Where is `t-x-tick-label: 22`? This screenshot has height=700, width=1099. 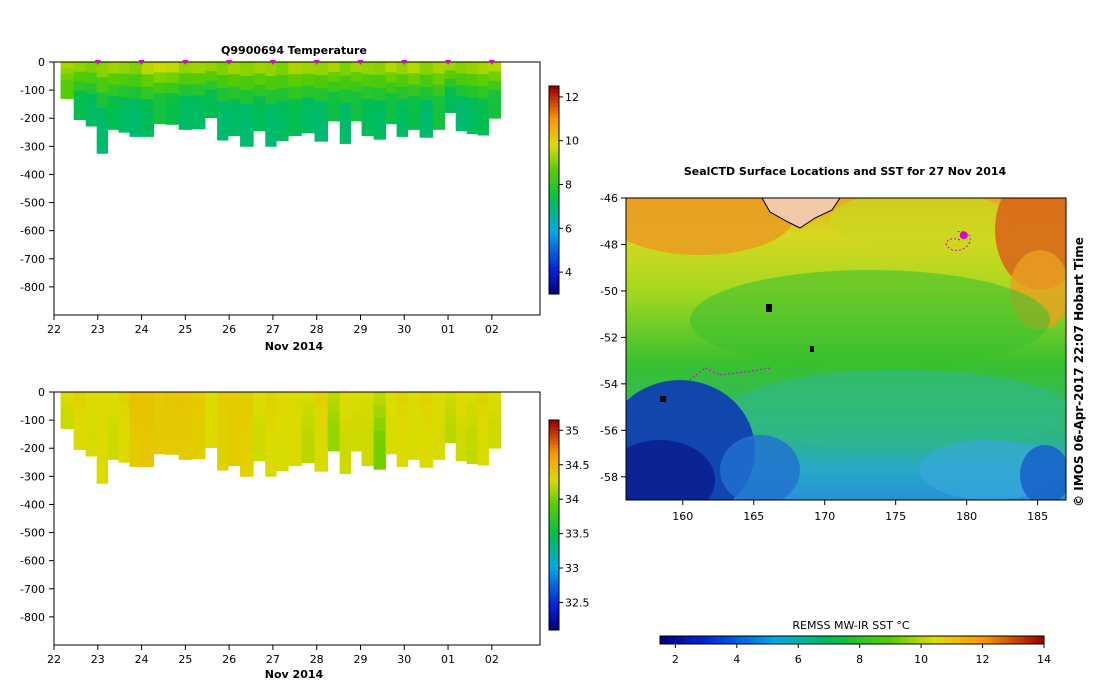
t-x-tick-label: 22 is located at coordinates (54, 329).